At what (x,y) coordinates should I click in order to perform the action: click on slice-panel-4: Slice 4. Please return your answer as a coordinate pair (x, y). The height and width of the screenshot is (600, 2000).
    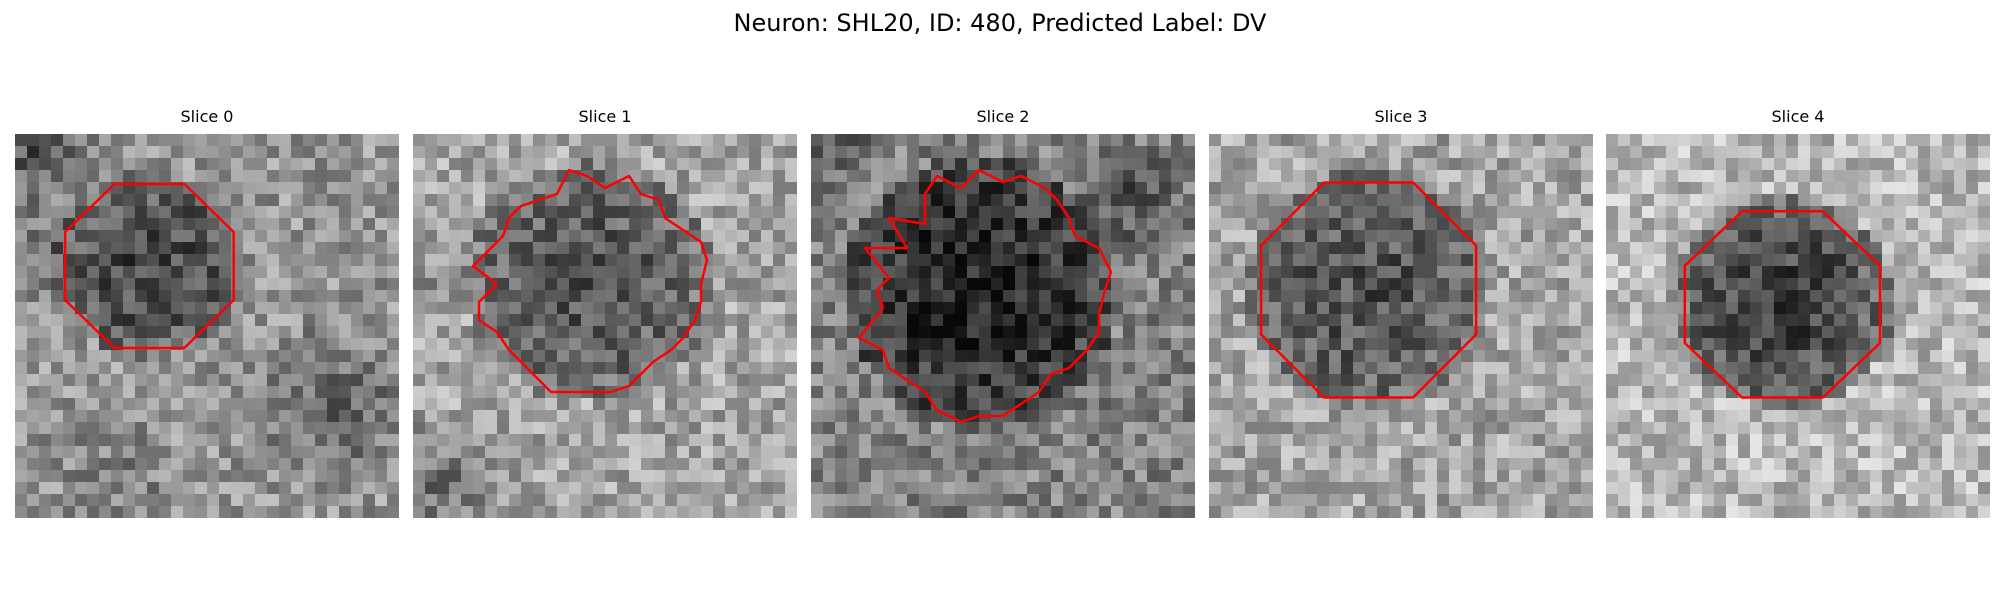
    Looking at the image, I should click on (1798, 312).